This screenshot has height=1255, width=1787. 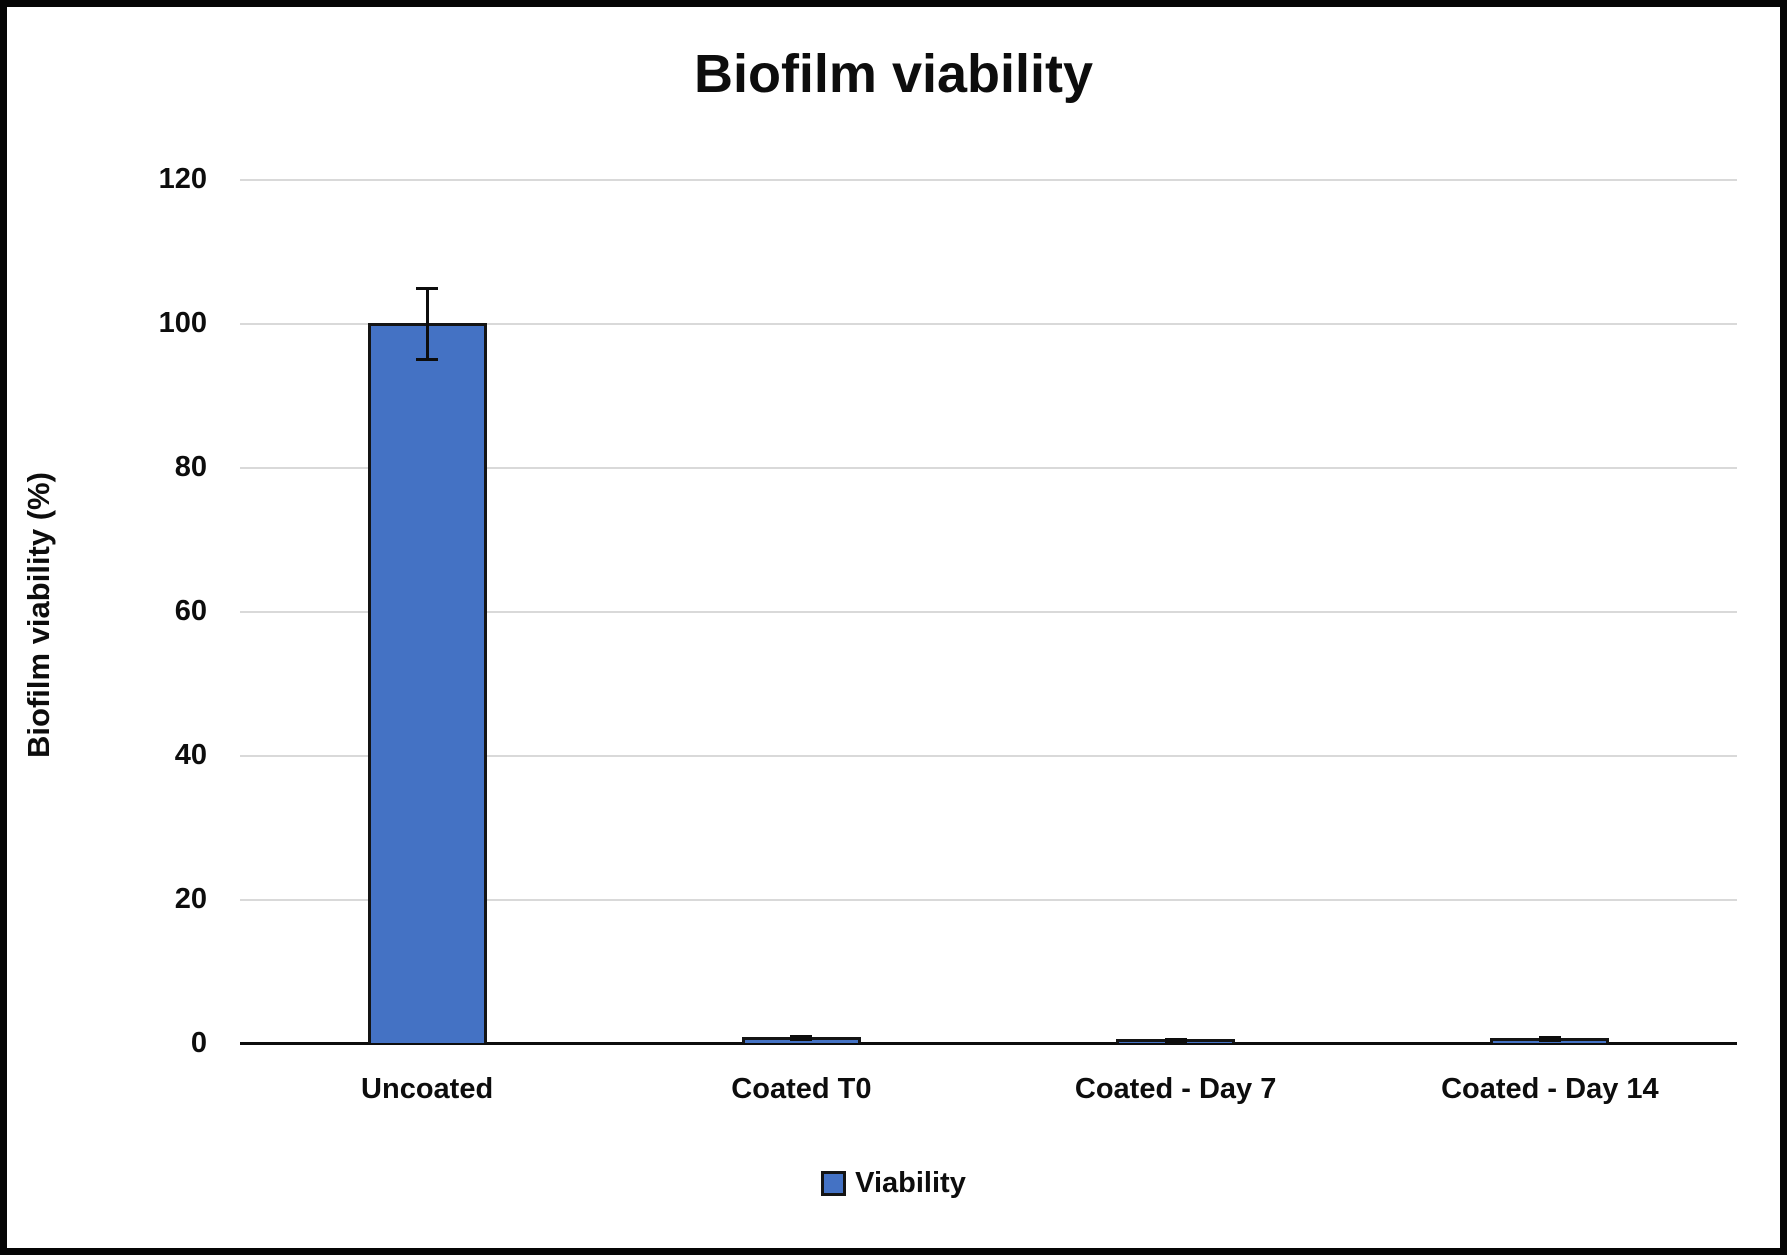 I want to click on x-category-label: Coated - Day 14, so click(x=1550, y=1089).